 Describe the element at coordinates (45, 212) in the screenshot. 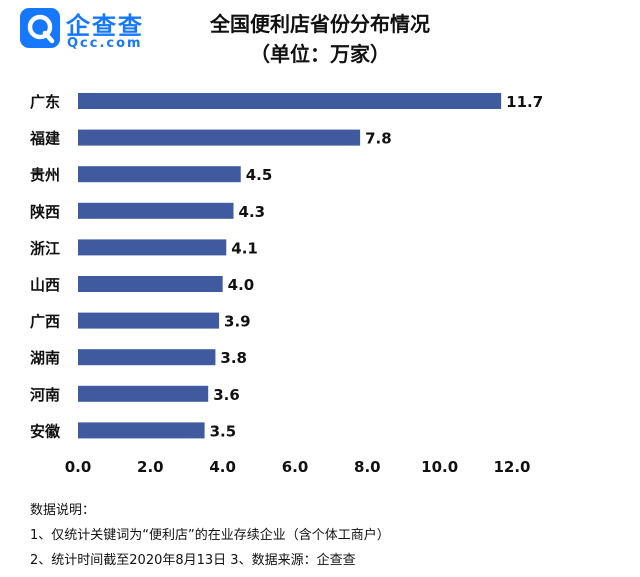

I see `category-label: 陕西` at that location.